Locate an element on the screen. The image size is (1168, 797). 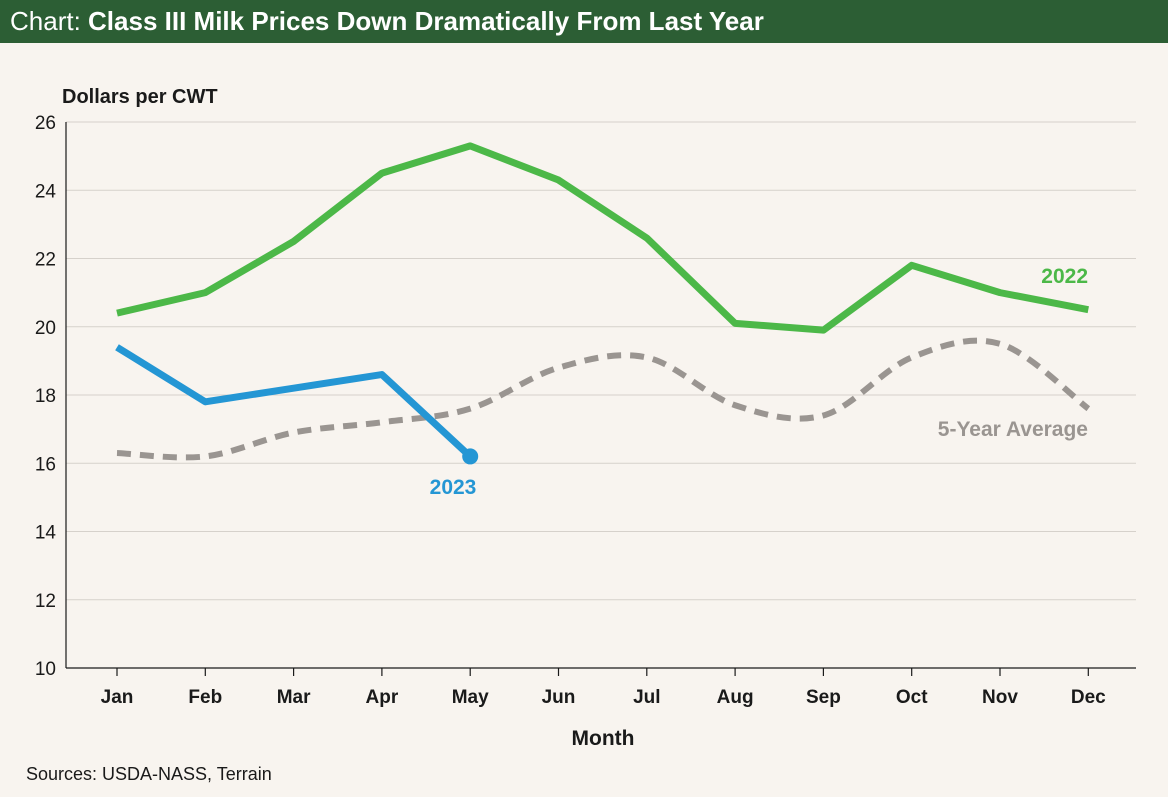
y-tick-label-10: 10 is located at coordinates (45, 669).